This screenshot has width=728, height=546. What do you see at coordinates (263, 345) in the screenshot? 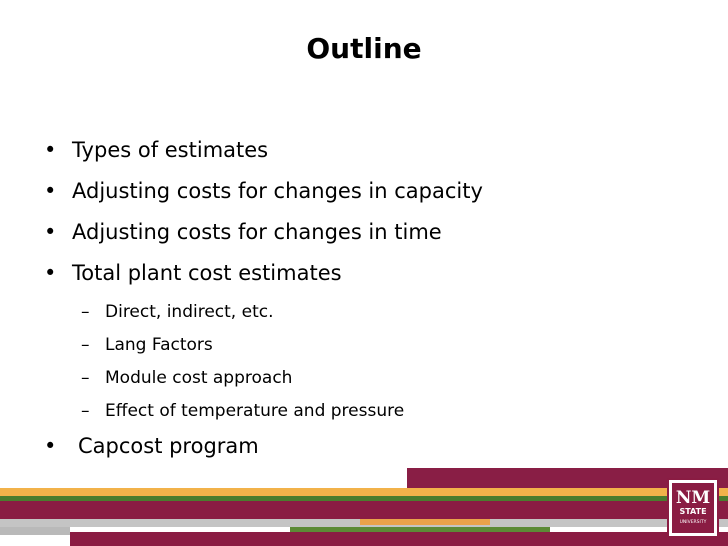
I see `sub-bullet-item: – Lang Factors` at bounding box center [263, 345].